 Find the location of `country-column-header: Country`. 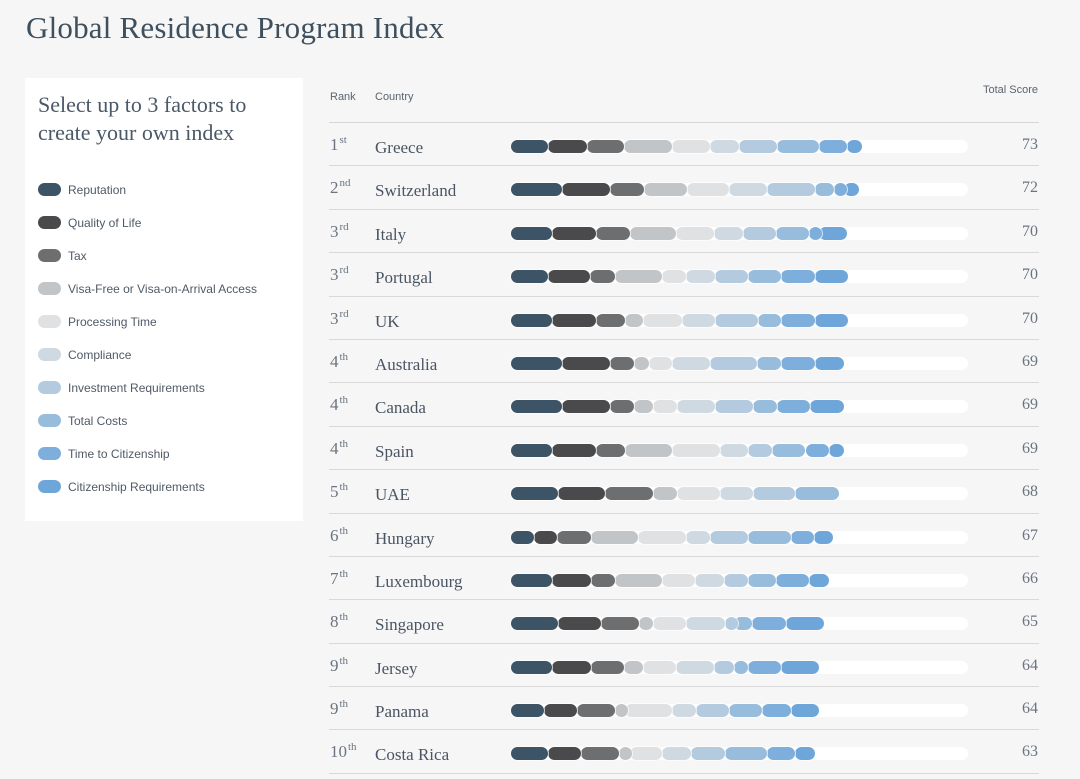

country-column-header: Country is located at coordinates (394, 97).